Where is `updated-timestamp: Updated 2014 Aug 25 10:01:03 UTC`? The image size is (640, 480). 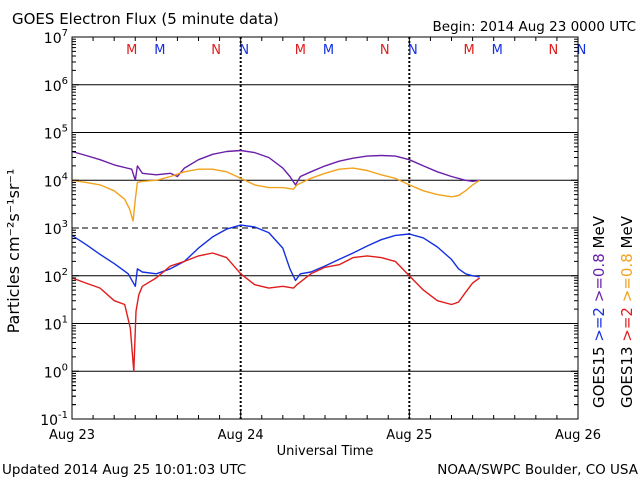
updated-timestamp: Updated 2014 Aug 25 10:01:03 UTC is located at coordinates (124, 470).